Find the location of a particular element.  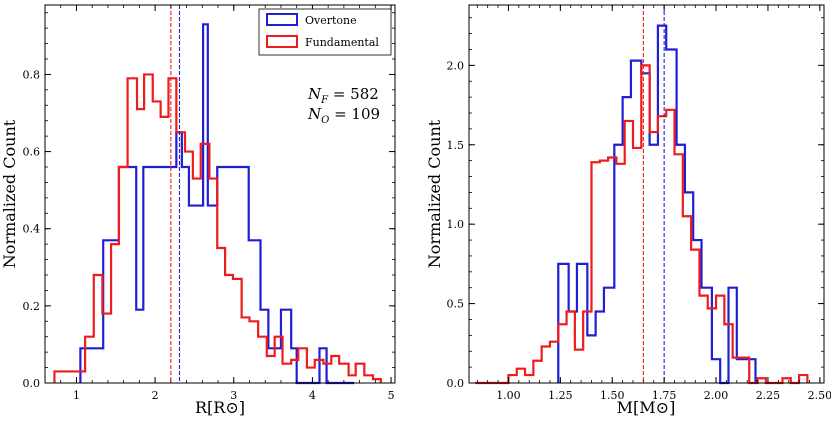

annotation-n-fundamental: NF = 582 is located at coordinates (343, 95).